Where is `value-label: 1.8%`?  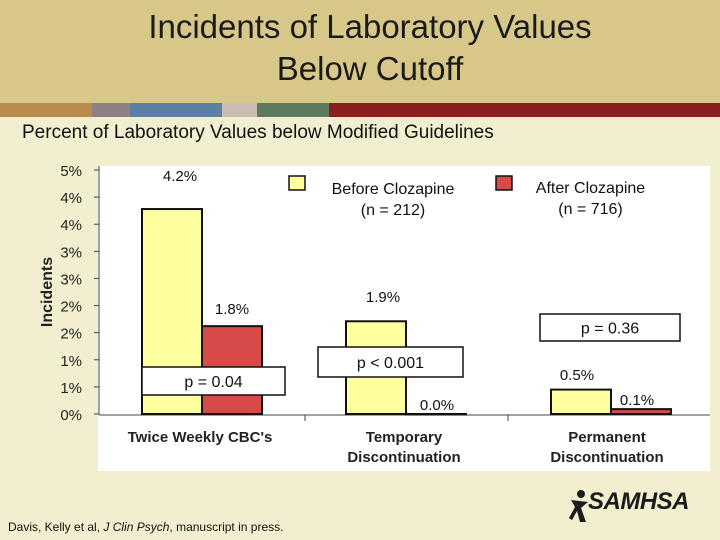
value-label: 1.8% is located at coordinates (232, 309).